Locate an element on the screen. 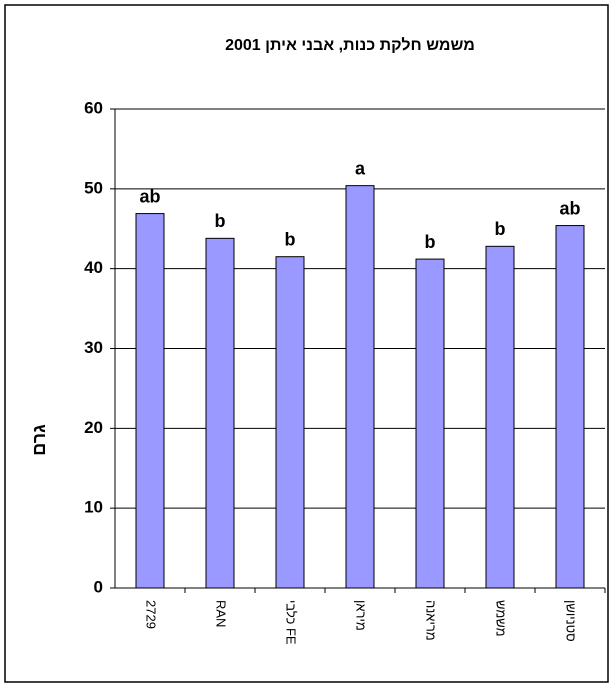 The image size is (614, 688). y-tick-label: 30 is located at coordinates (93, 347).